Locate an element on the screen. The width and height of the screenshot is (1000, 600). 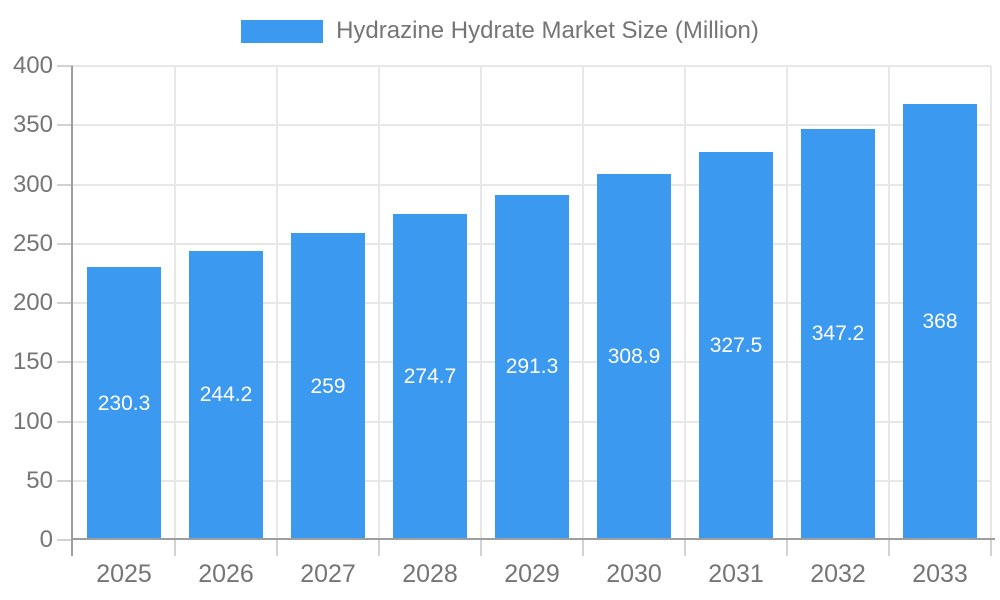
bar-value-label: 230.3 is located at coordinates (124, 403).